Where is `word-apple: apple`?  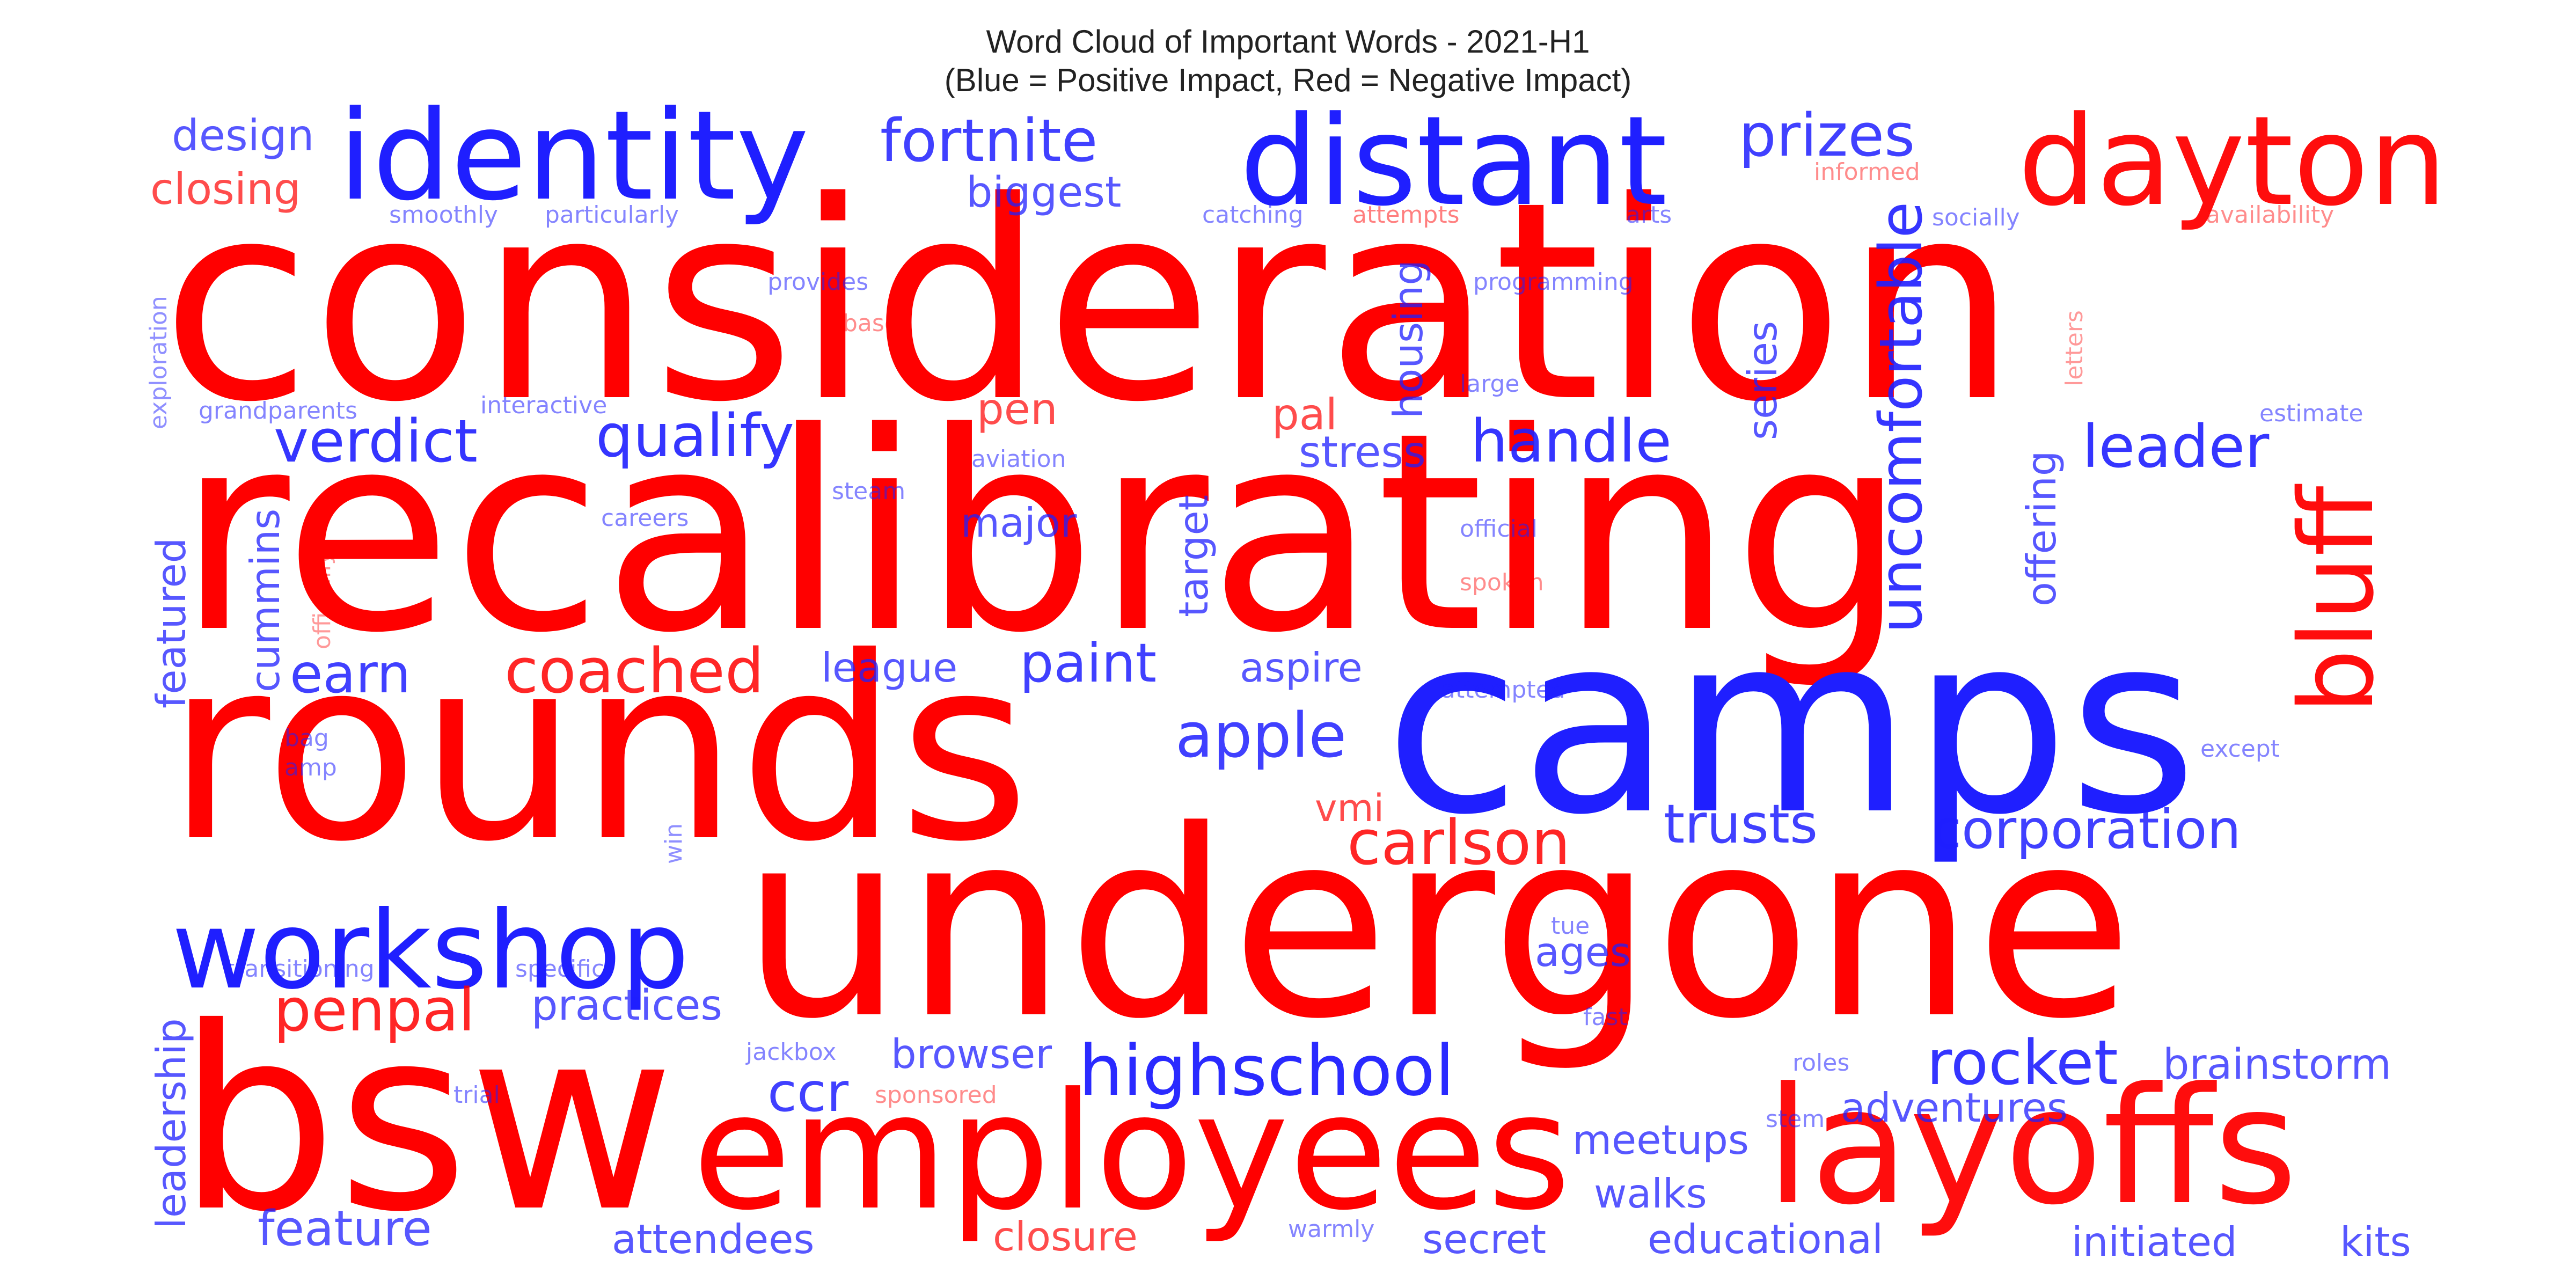
word-apple: apple is located at coordinates (1260, 736).